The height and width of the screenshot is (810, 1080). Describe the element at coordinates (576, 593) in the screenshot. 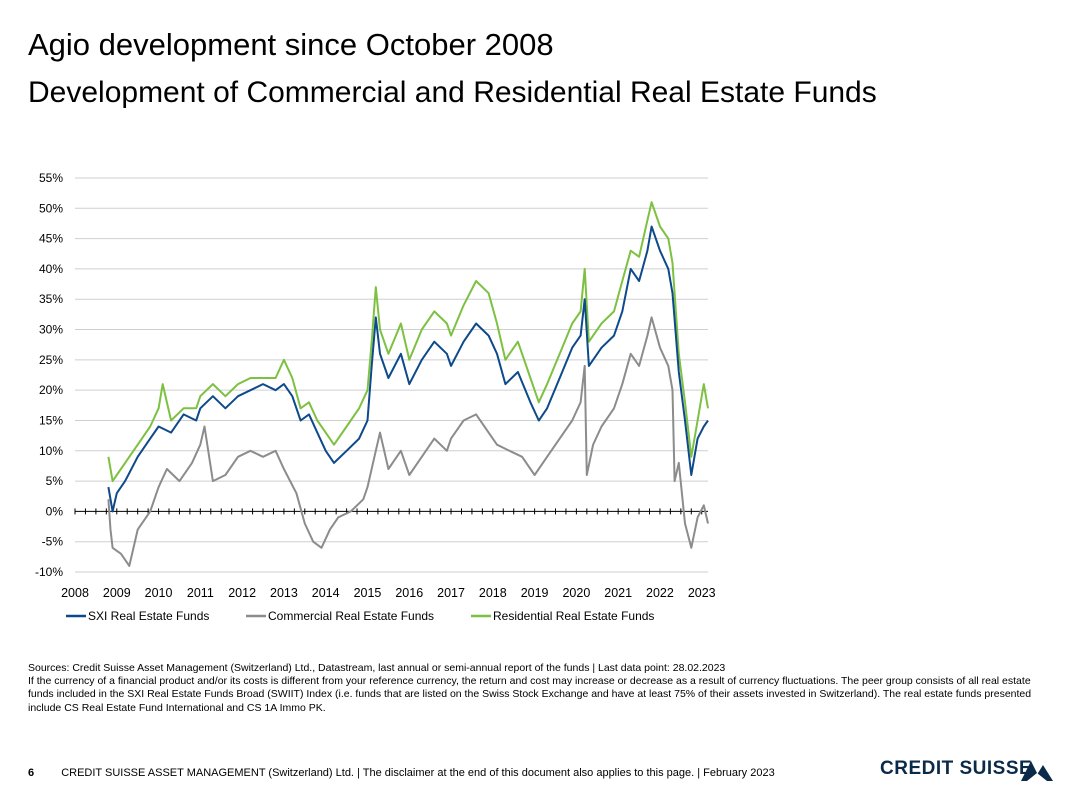

I see `x-tick-label: 2020` at that location.